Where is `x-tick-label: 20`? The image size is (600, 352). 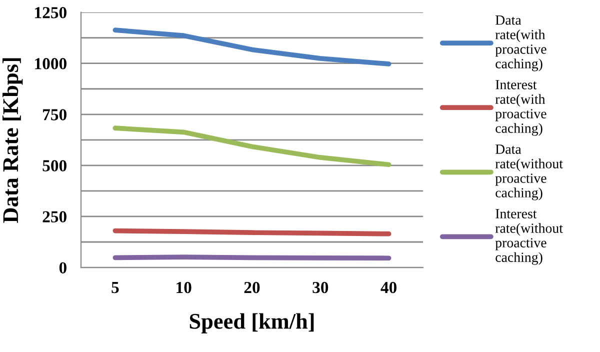
x-tick-label: 20 is located at coordinates (252, 288).